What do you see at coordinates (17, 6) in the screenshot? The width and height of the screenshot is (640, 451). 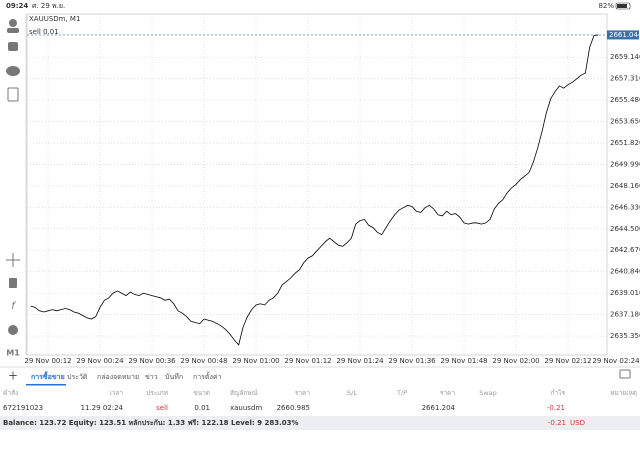 I see `status-time: 09:24` at bounding box center [17, 6].